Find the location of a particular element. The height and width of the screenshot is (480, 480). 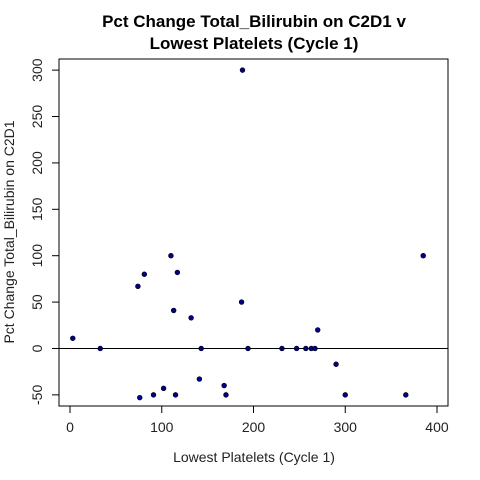

x-tick-label: 300 is located at coordinates (346, 427).